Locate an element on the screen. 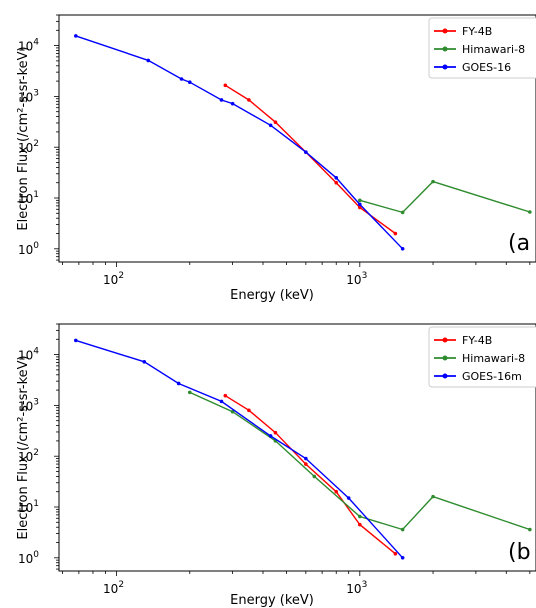 Image resolution: width=536 pixels, height=608 pixels. panel-label: (a is located at coordinates (519, 243).